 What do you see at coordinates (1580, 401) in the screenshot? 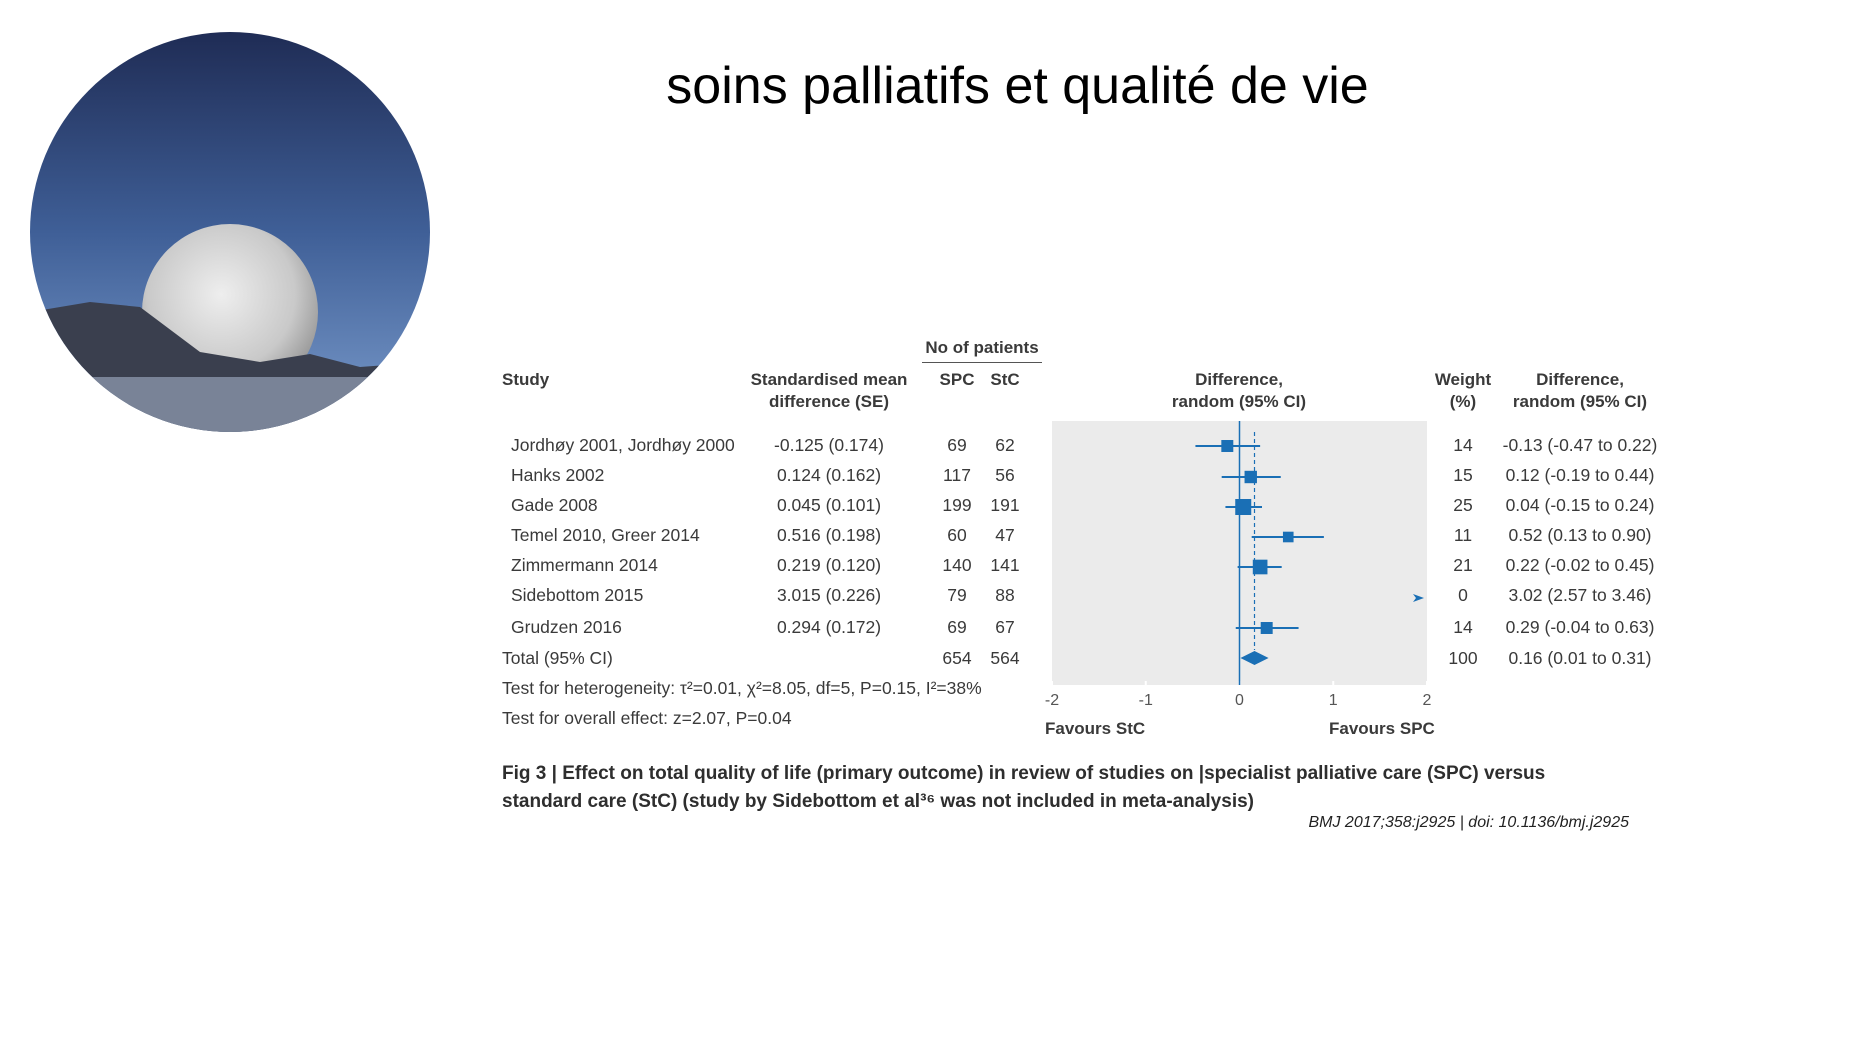
I see `header-diff2-2: random (95% CI)` at bounding box center [1580, 401].